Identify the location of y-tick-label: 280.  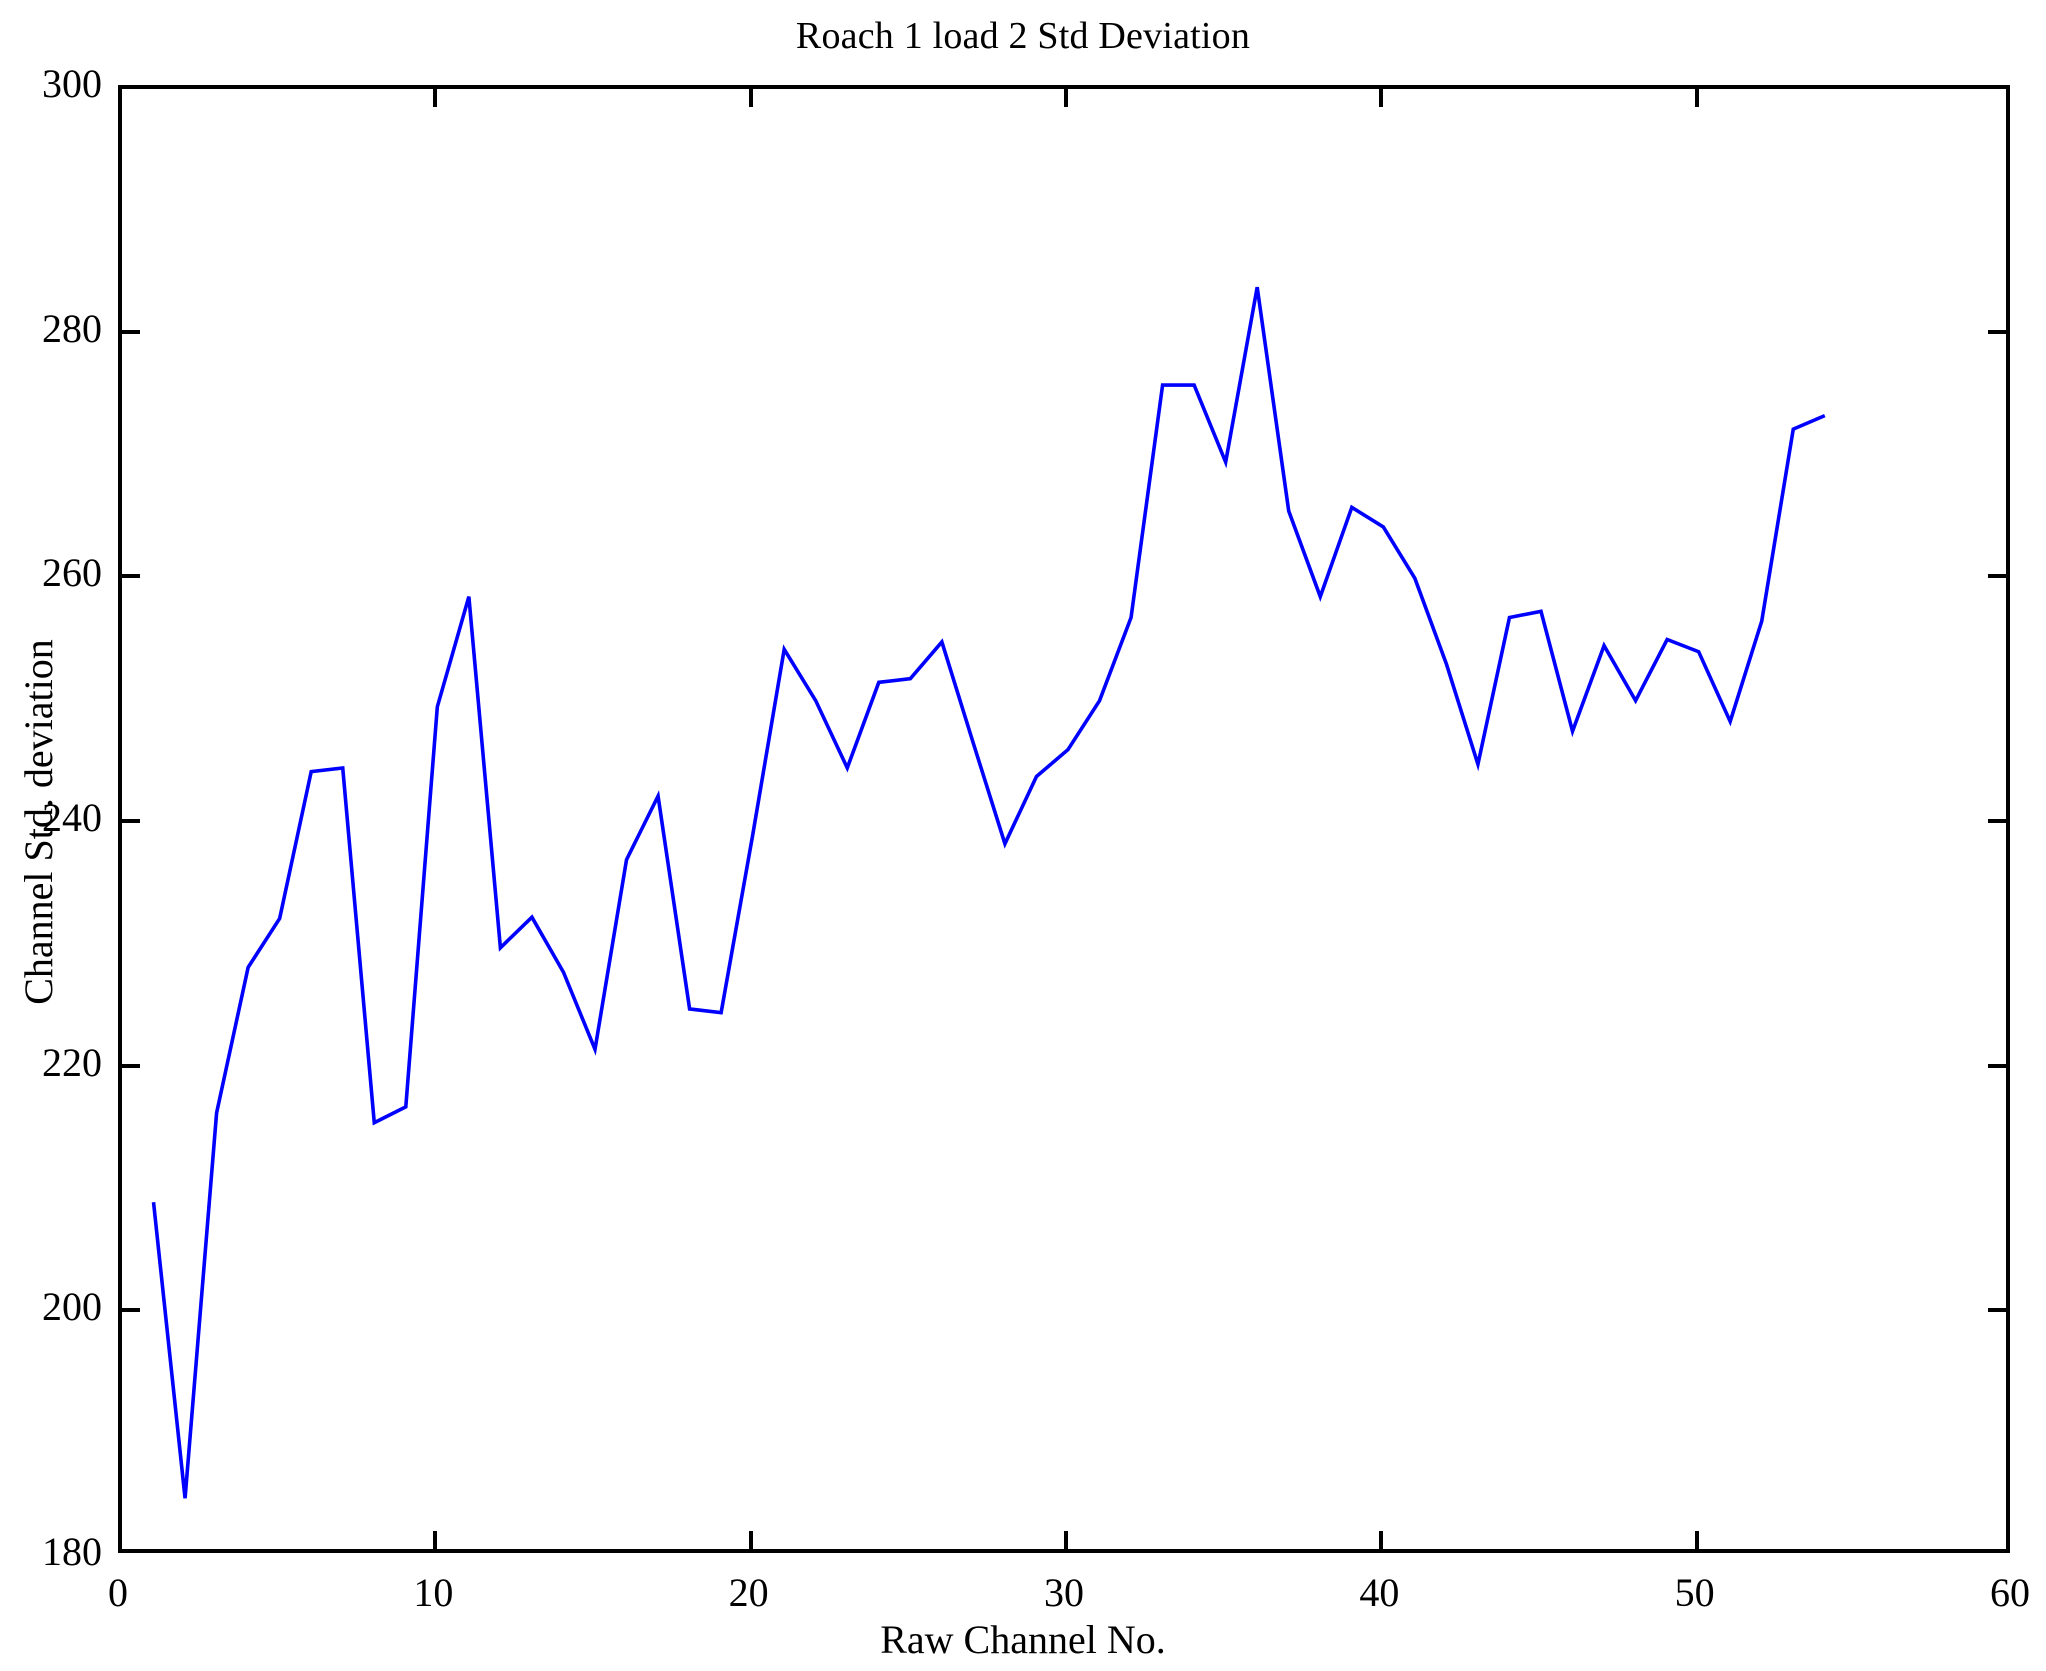
(72, 328).